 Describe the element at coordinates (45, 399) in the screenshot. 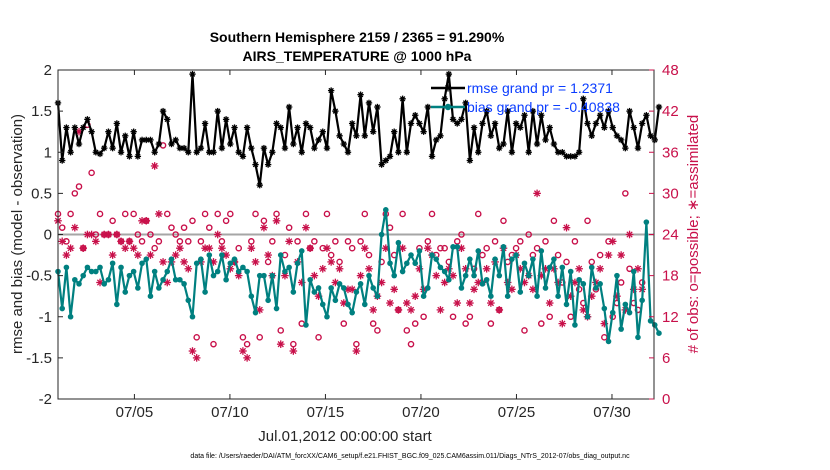

I see `y-tick-label-left: -2` at that location.